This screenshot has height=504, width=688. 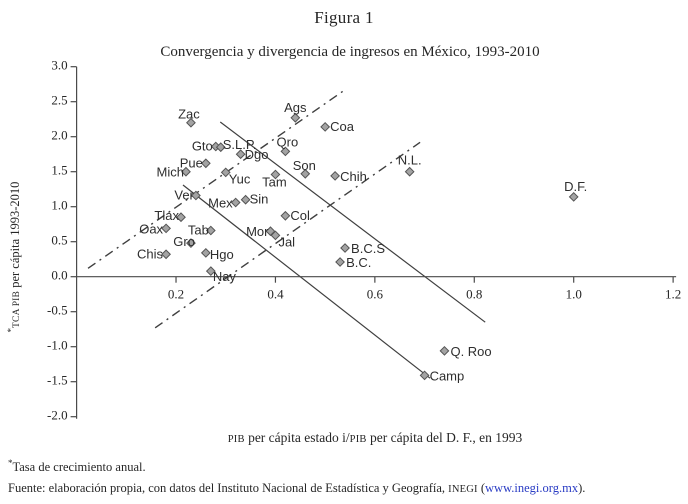 I want to click on data-point-label: Ver, so click(x=184, y=195).